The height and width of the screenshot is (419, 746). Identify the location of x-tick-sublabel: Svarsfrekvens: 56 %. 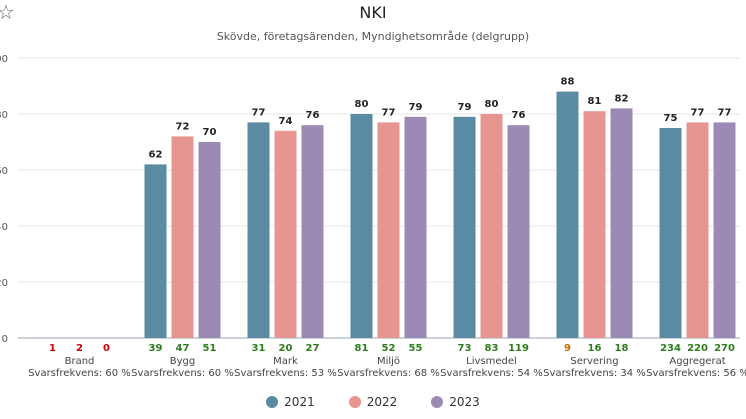
(696, 373).